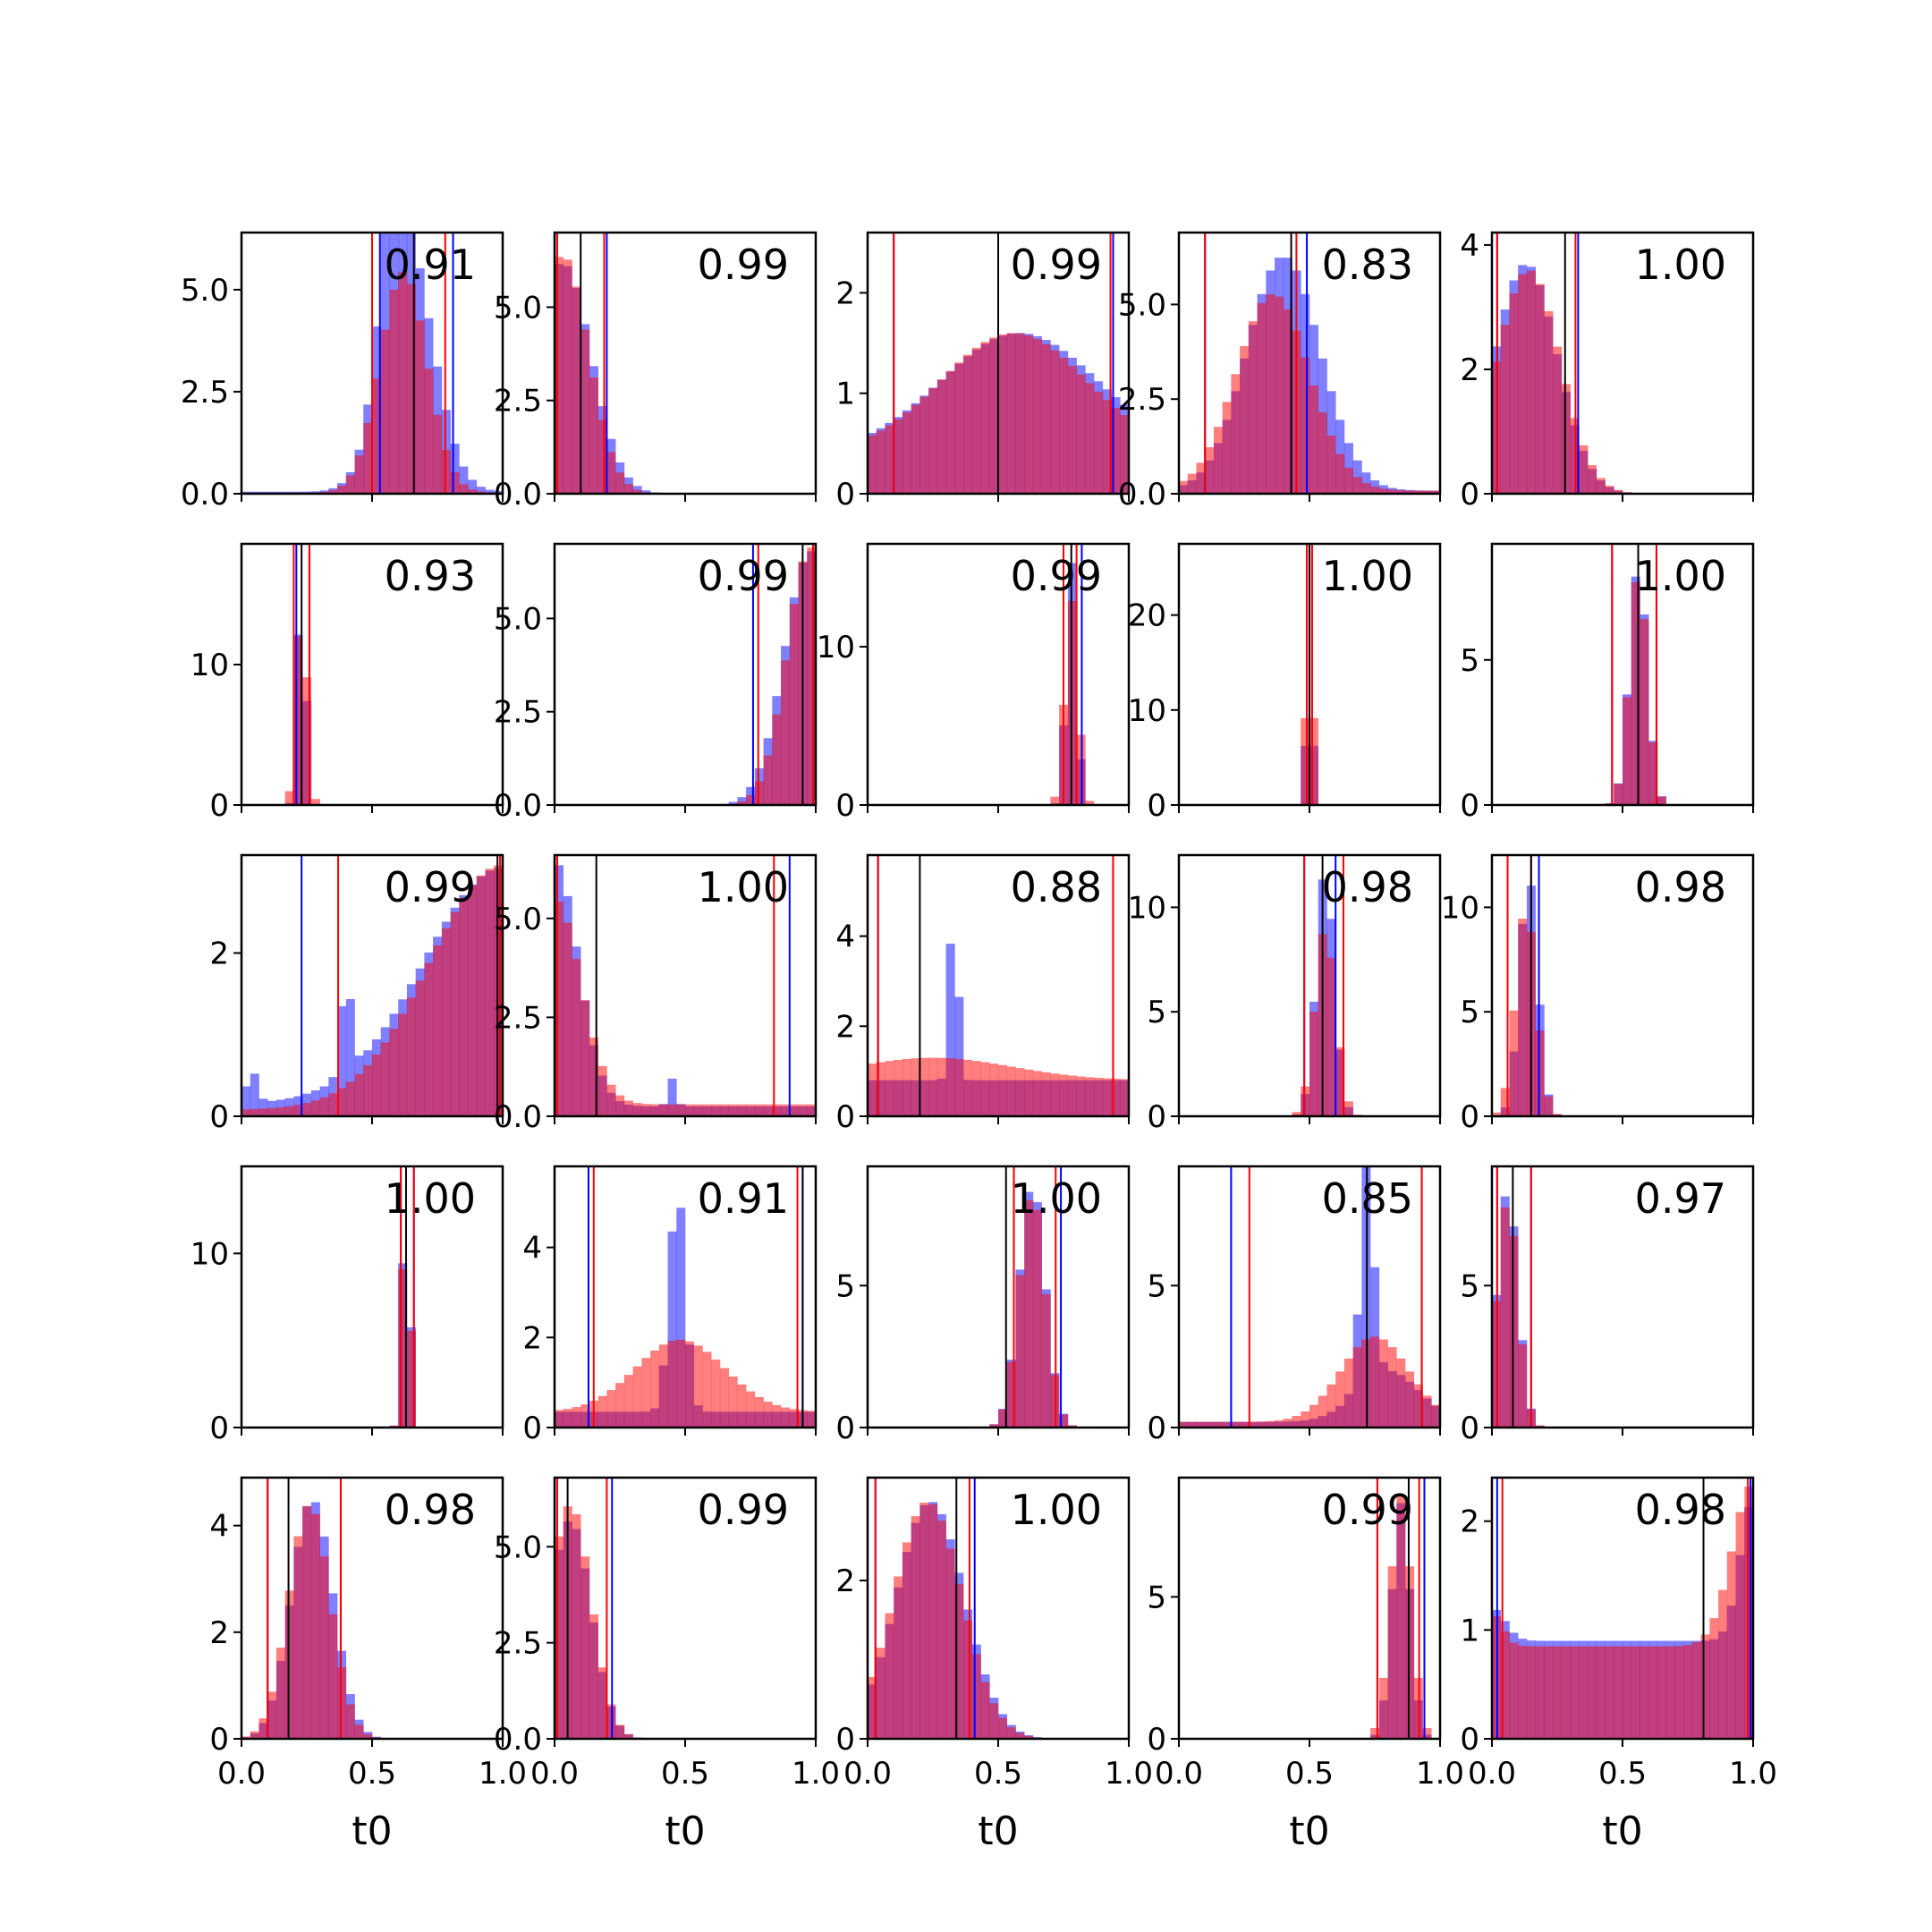  What do you see at coordinates (1285, 994) in the screenshot?
I see `histogram-panel: 0 5 10 0.98` at bounding box center [1285, 994].